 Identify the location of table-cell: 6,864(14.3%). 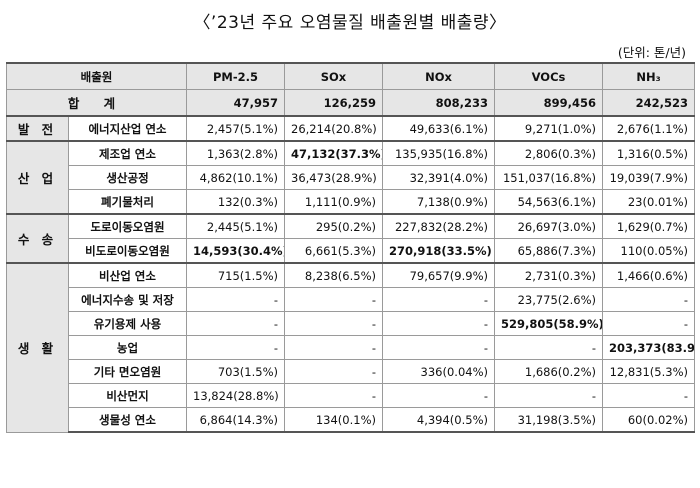
(235, 420).